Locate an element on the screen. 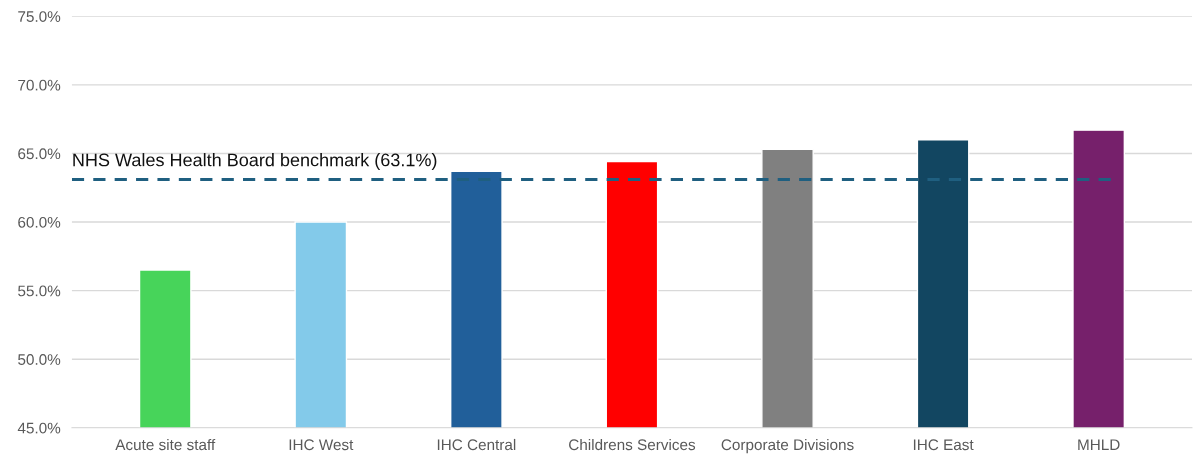 Image resolution: width=1198 pixels, height=465 pixels. y-tick-label: 75.0% is located at coordinates (39, 16).